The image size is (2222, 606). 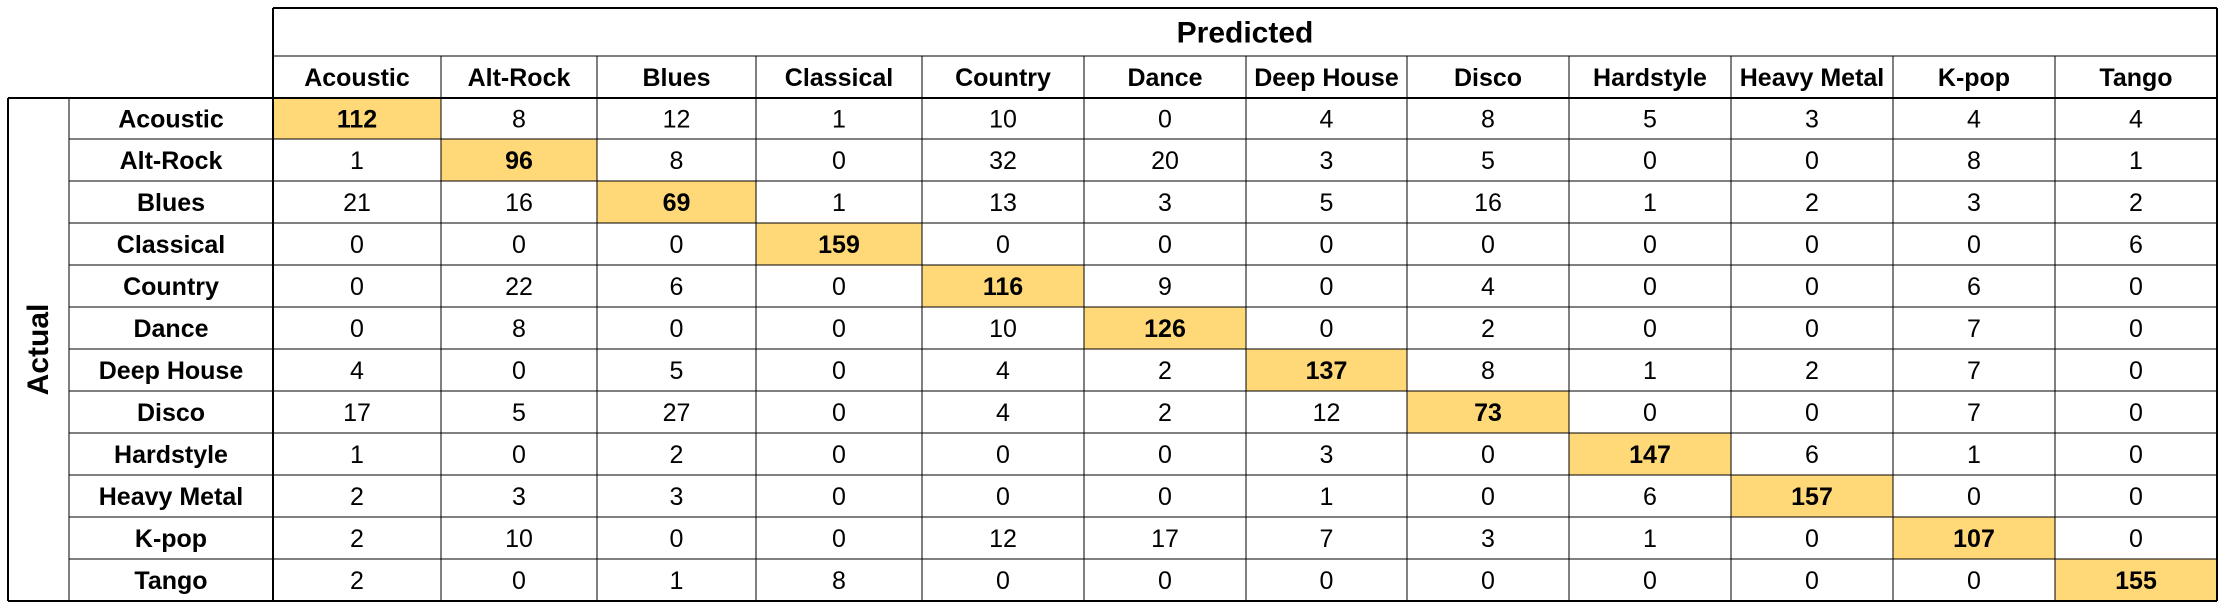 What do you see at coordinates (1326, 78) in the screenshot?
I see `column-header-deep-house: Deep House` at bounding box center [1326, 78].